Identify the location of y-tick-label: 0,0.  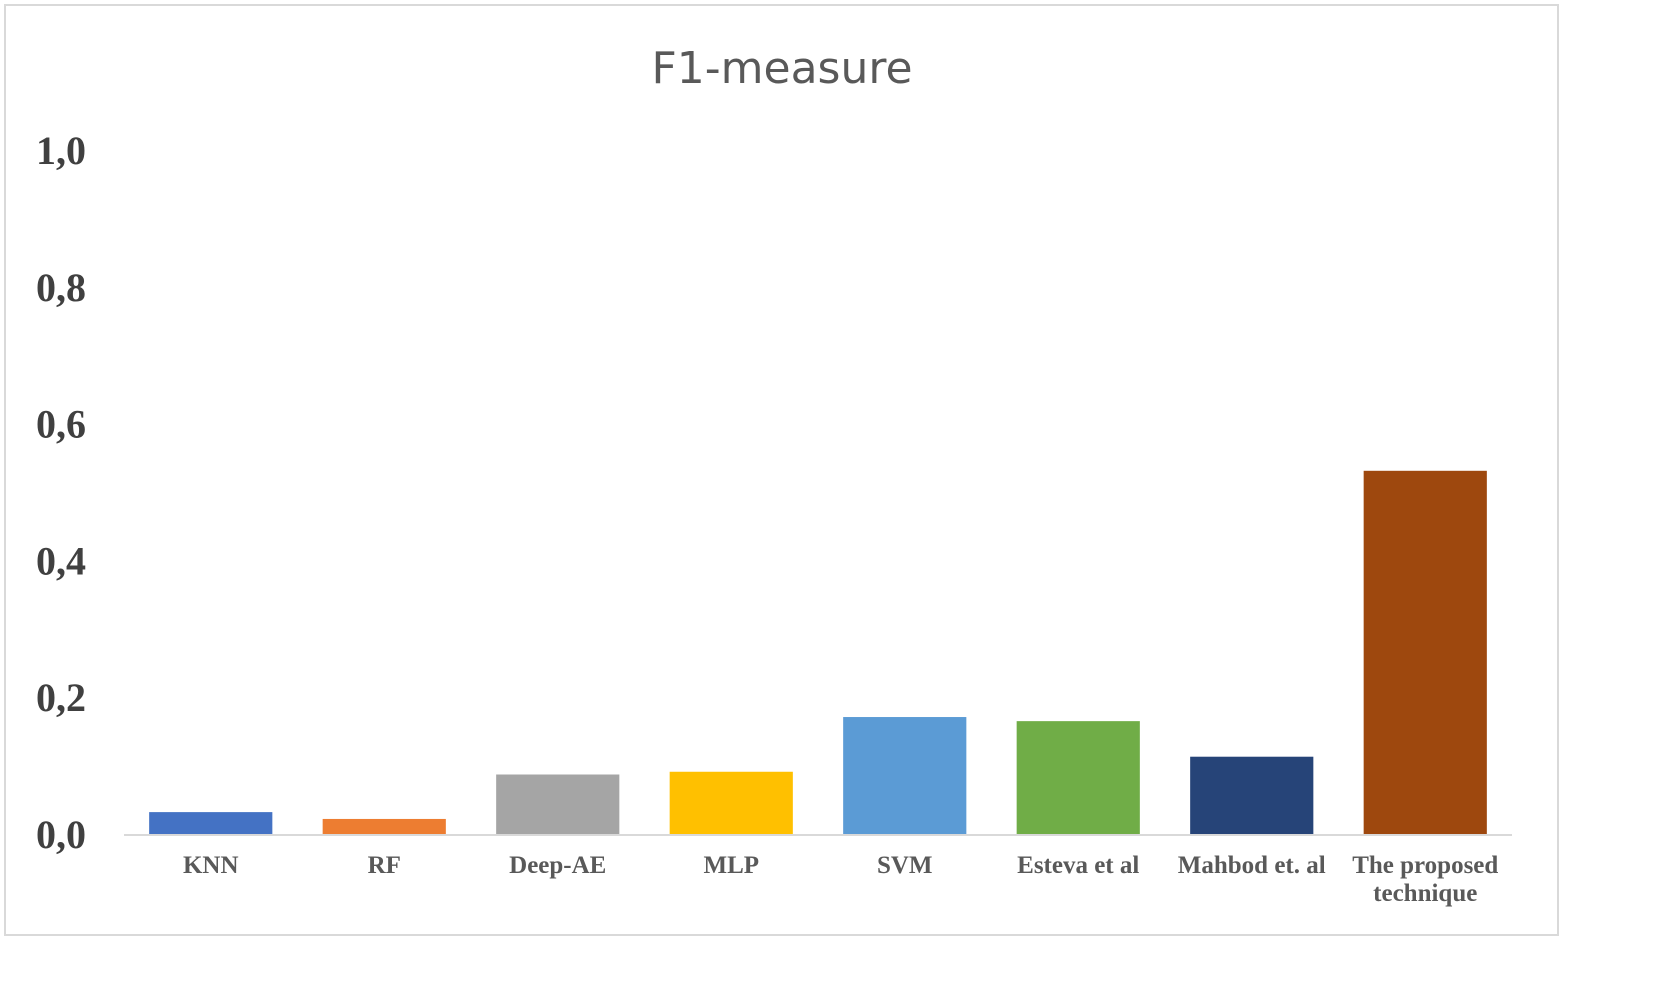
(61, 834).